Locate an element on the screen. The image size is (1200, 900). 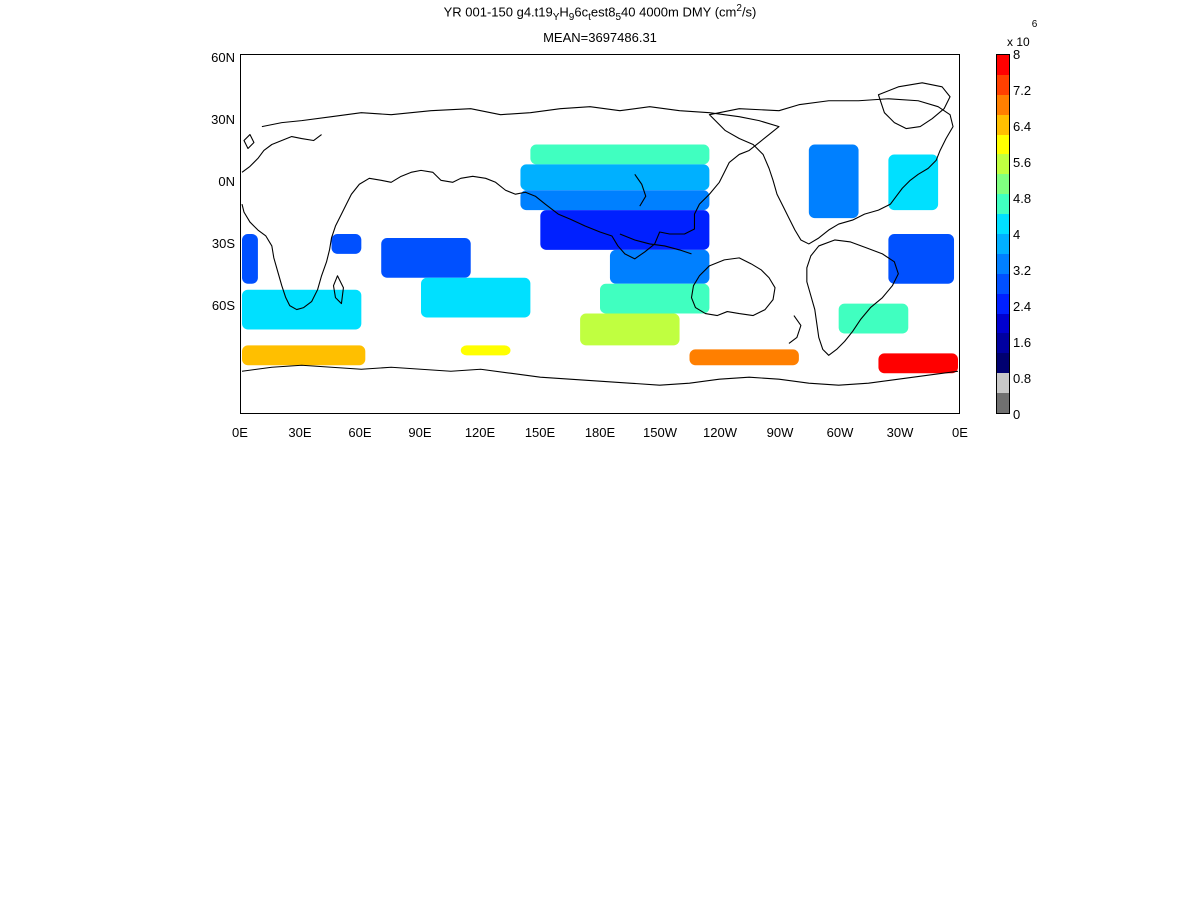
x-tick-label: 180E is located at coordinates (600, 432).